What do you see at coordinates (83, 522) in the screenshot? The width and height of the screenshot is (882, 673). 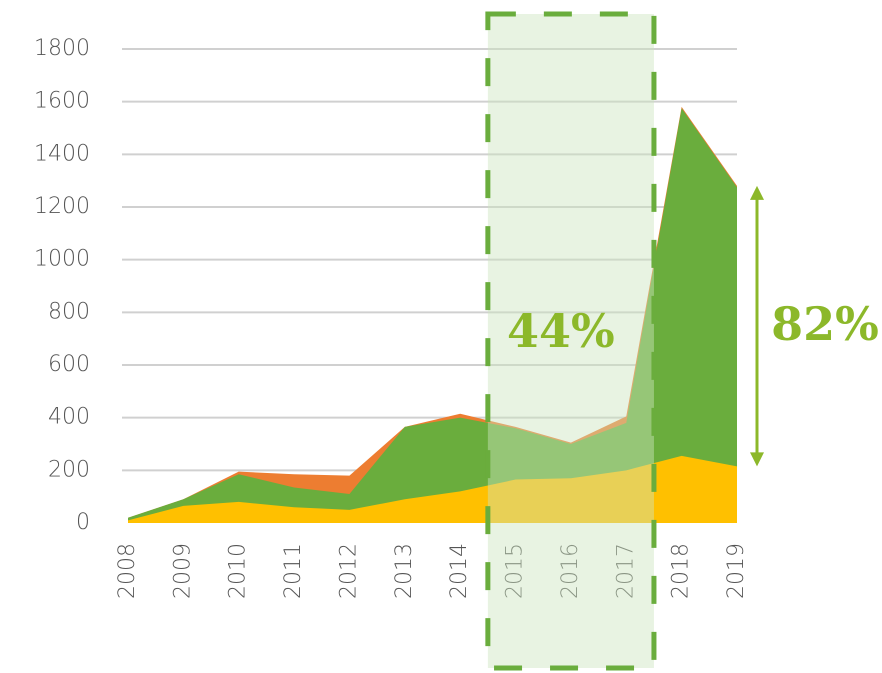 I see `y-tick-label: 0` at bounding box center [83, 522].